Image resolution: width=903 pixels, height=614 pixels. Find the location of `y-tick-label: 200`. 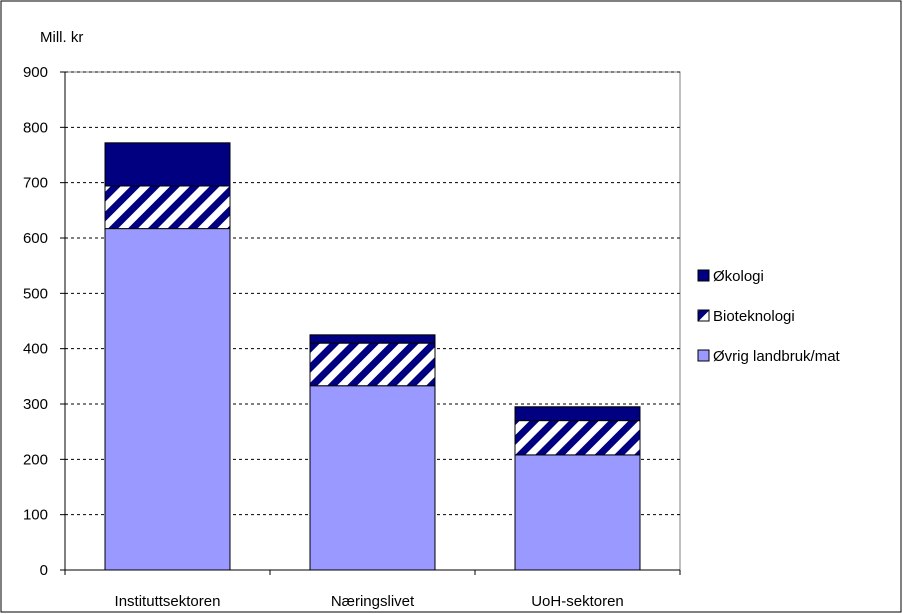

y-tick-label: 200 is located at coordinates (35, 459).